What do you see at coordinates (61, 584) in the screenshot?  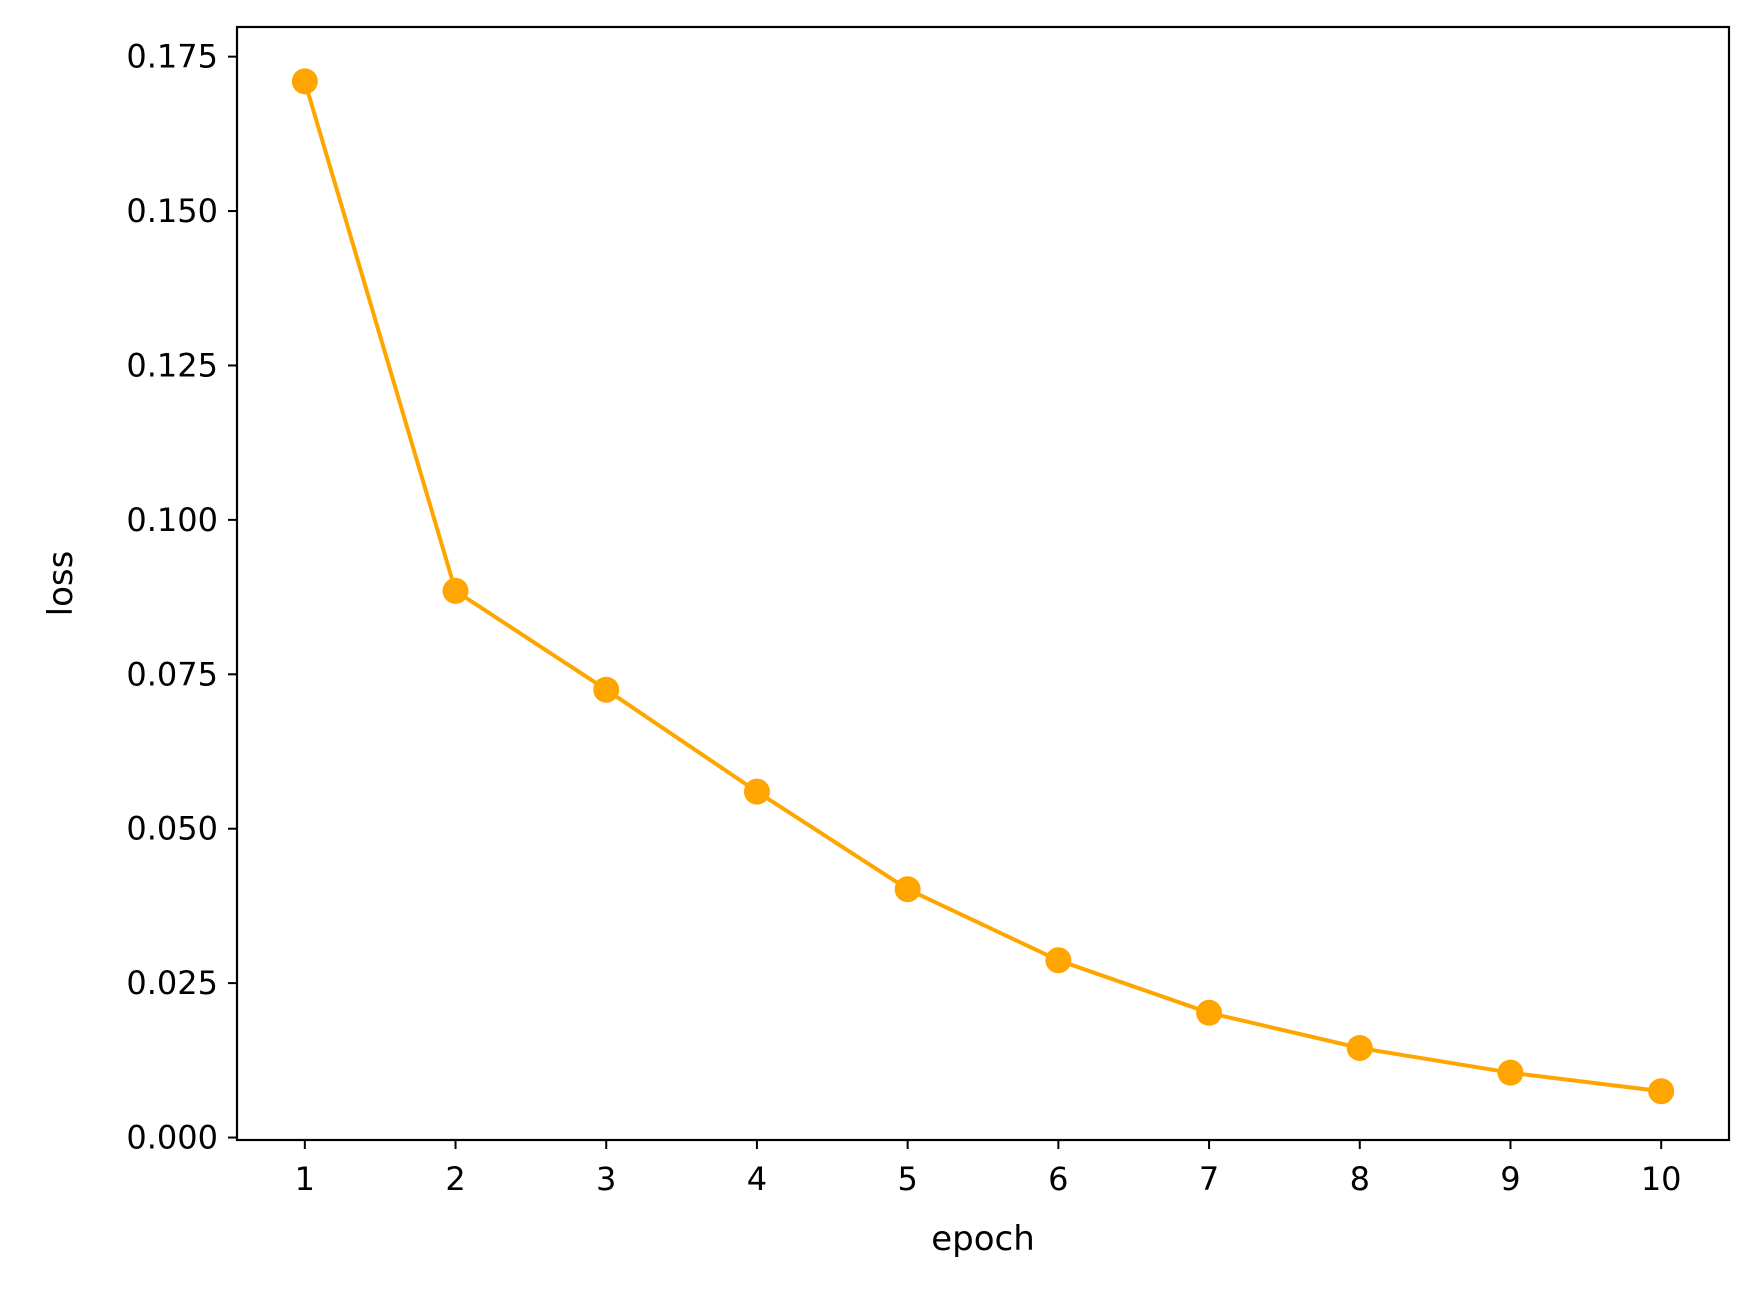 I see `y-axis-label: loss` at bounding box center [61, 584].